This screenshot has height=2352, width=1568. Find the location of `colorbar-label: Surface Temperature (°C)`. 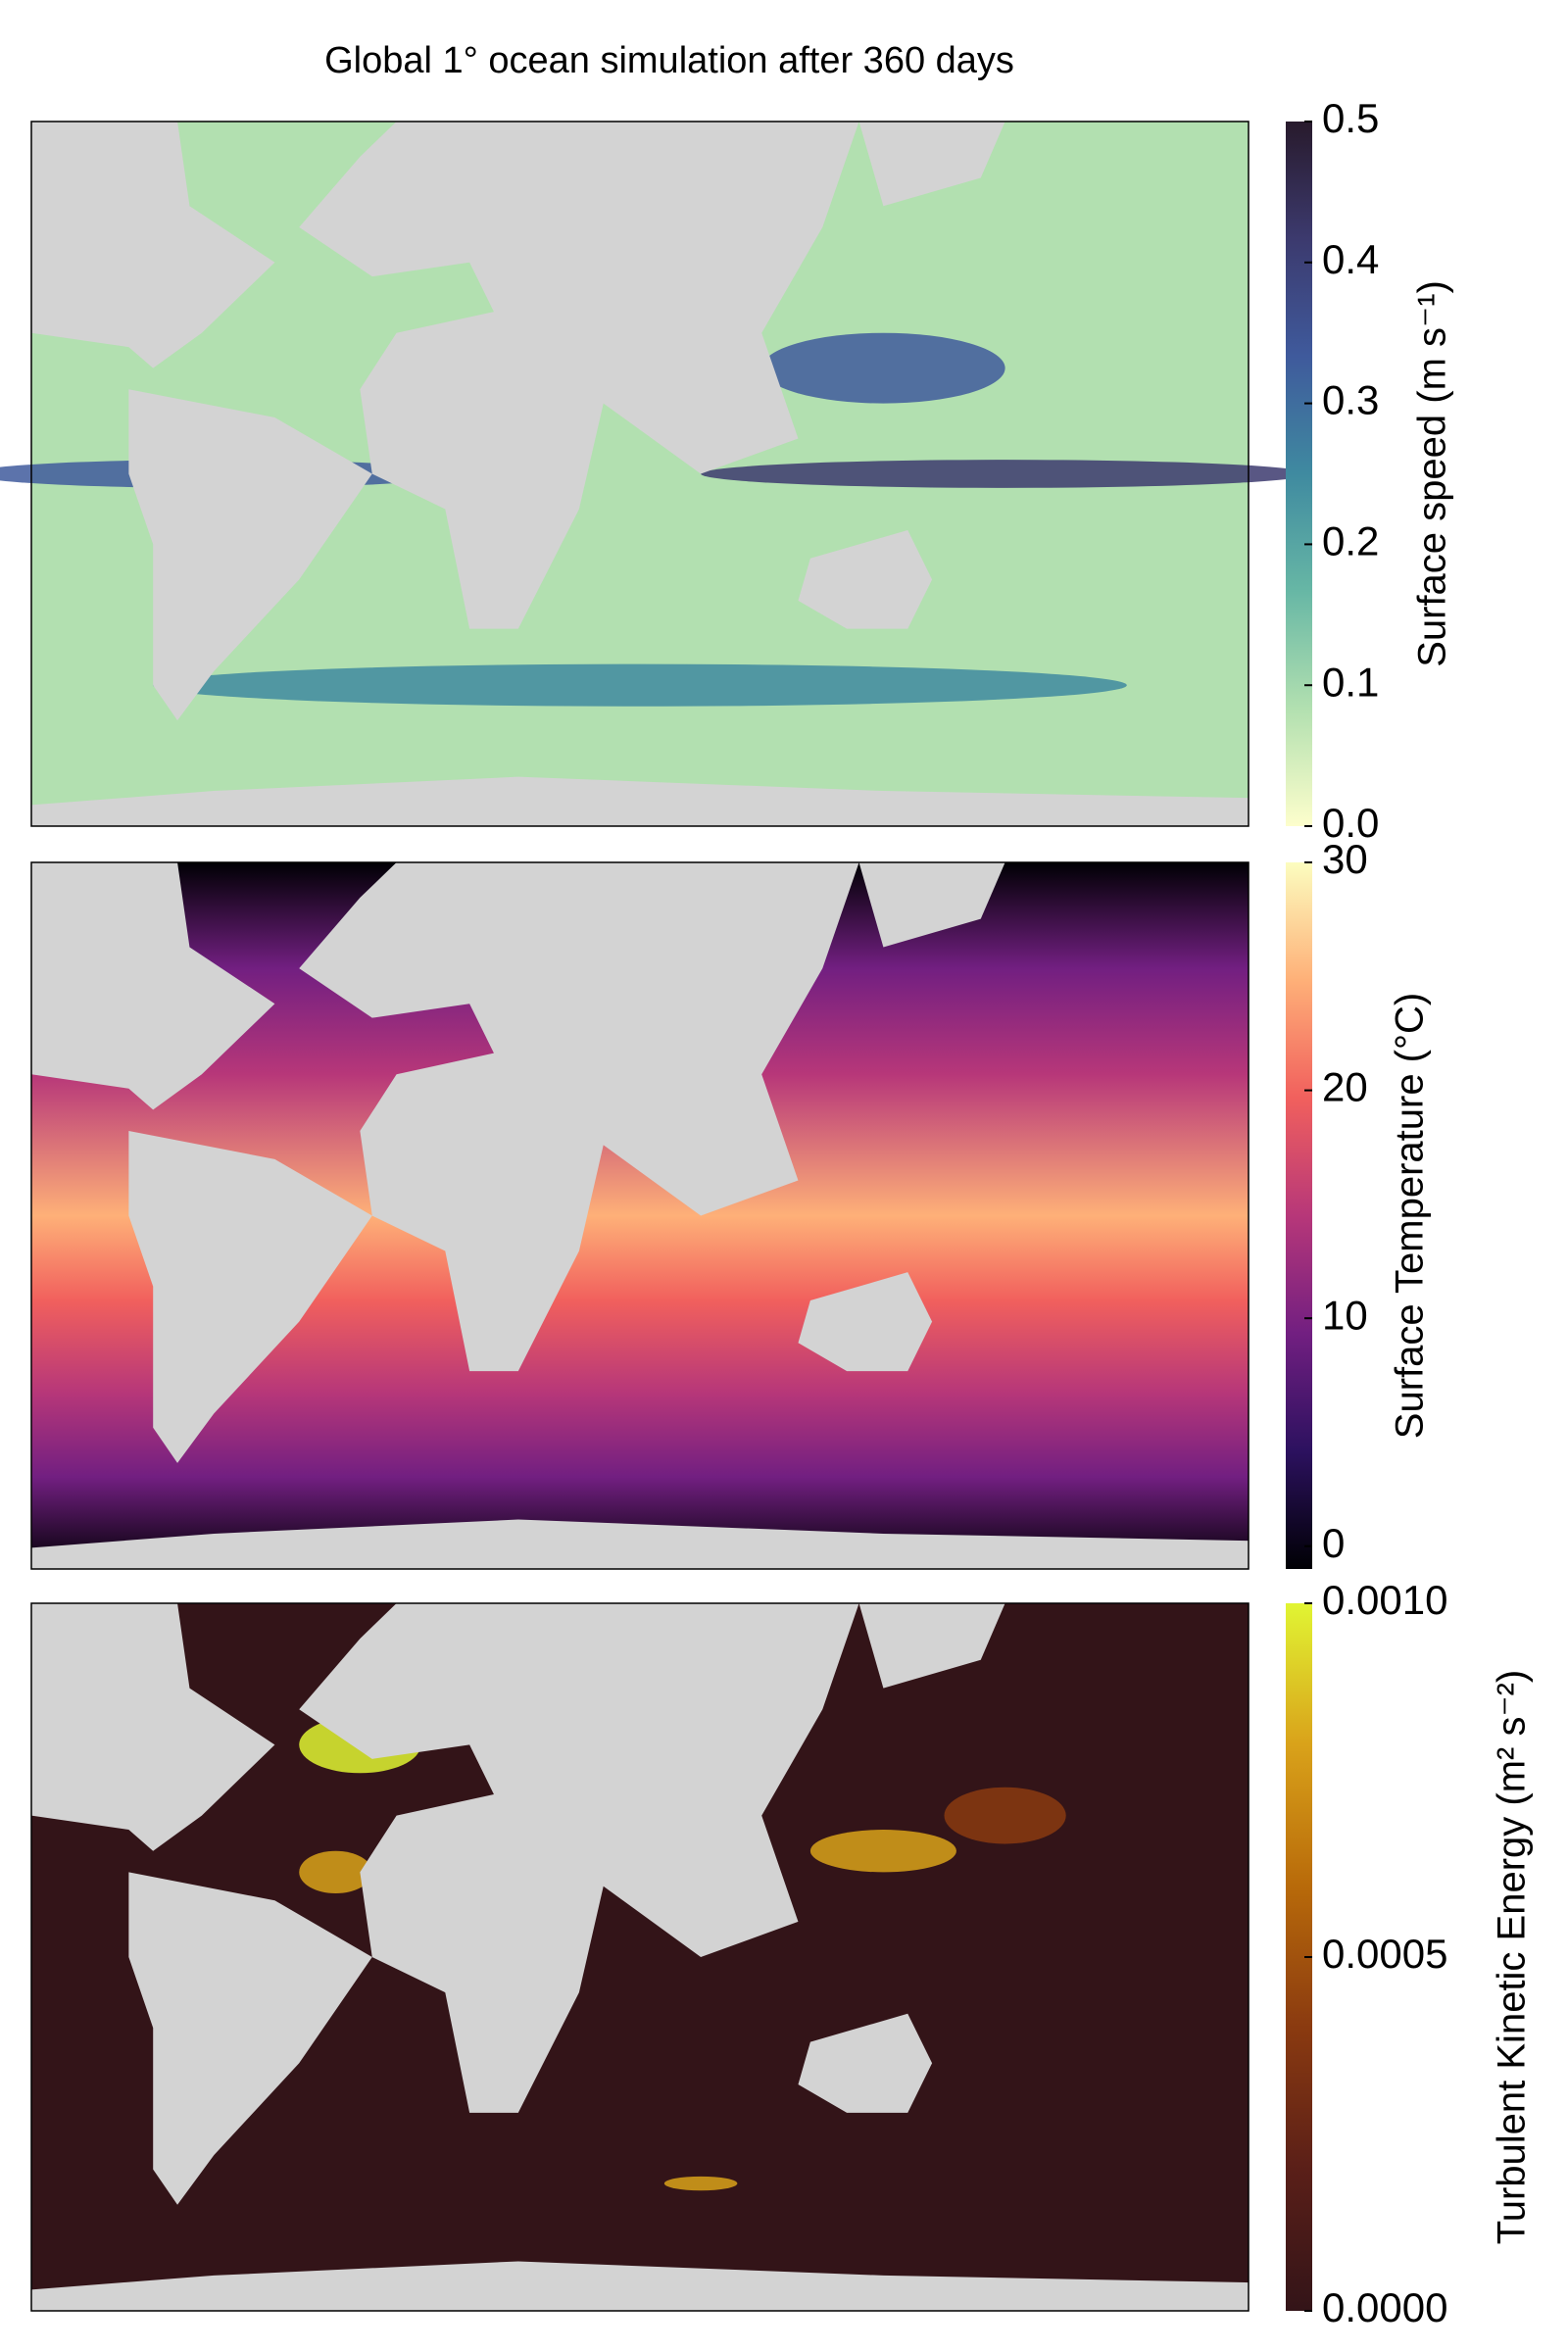

colorbar-label: Surface Temperature (°C) is located at coordinates (1410, 1216).